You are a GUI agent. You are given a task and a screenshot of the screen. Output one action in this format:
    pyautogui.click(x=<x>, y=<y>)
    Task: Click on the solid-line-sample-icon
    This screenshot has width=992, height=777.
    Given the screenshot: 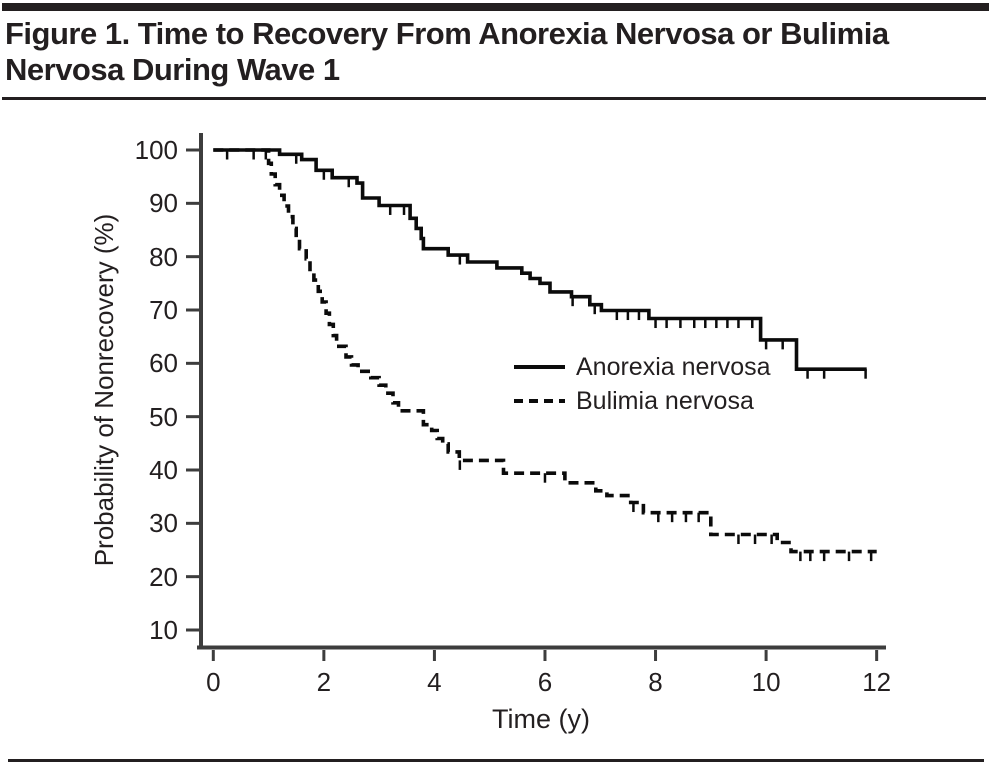 What is the action you would take?
    pyautogui.click(x=539, y=367)
    